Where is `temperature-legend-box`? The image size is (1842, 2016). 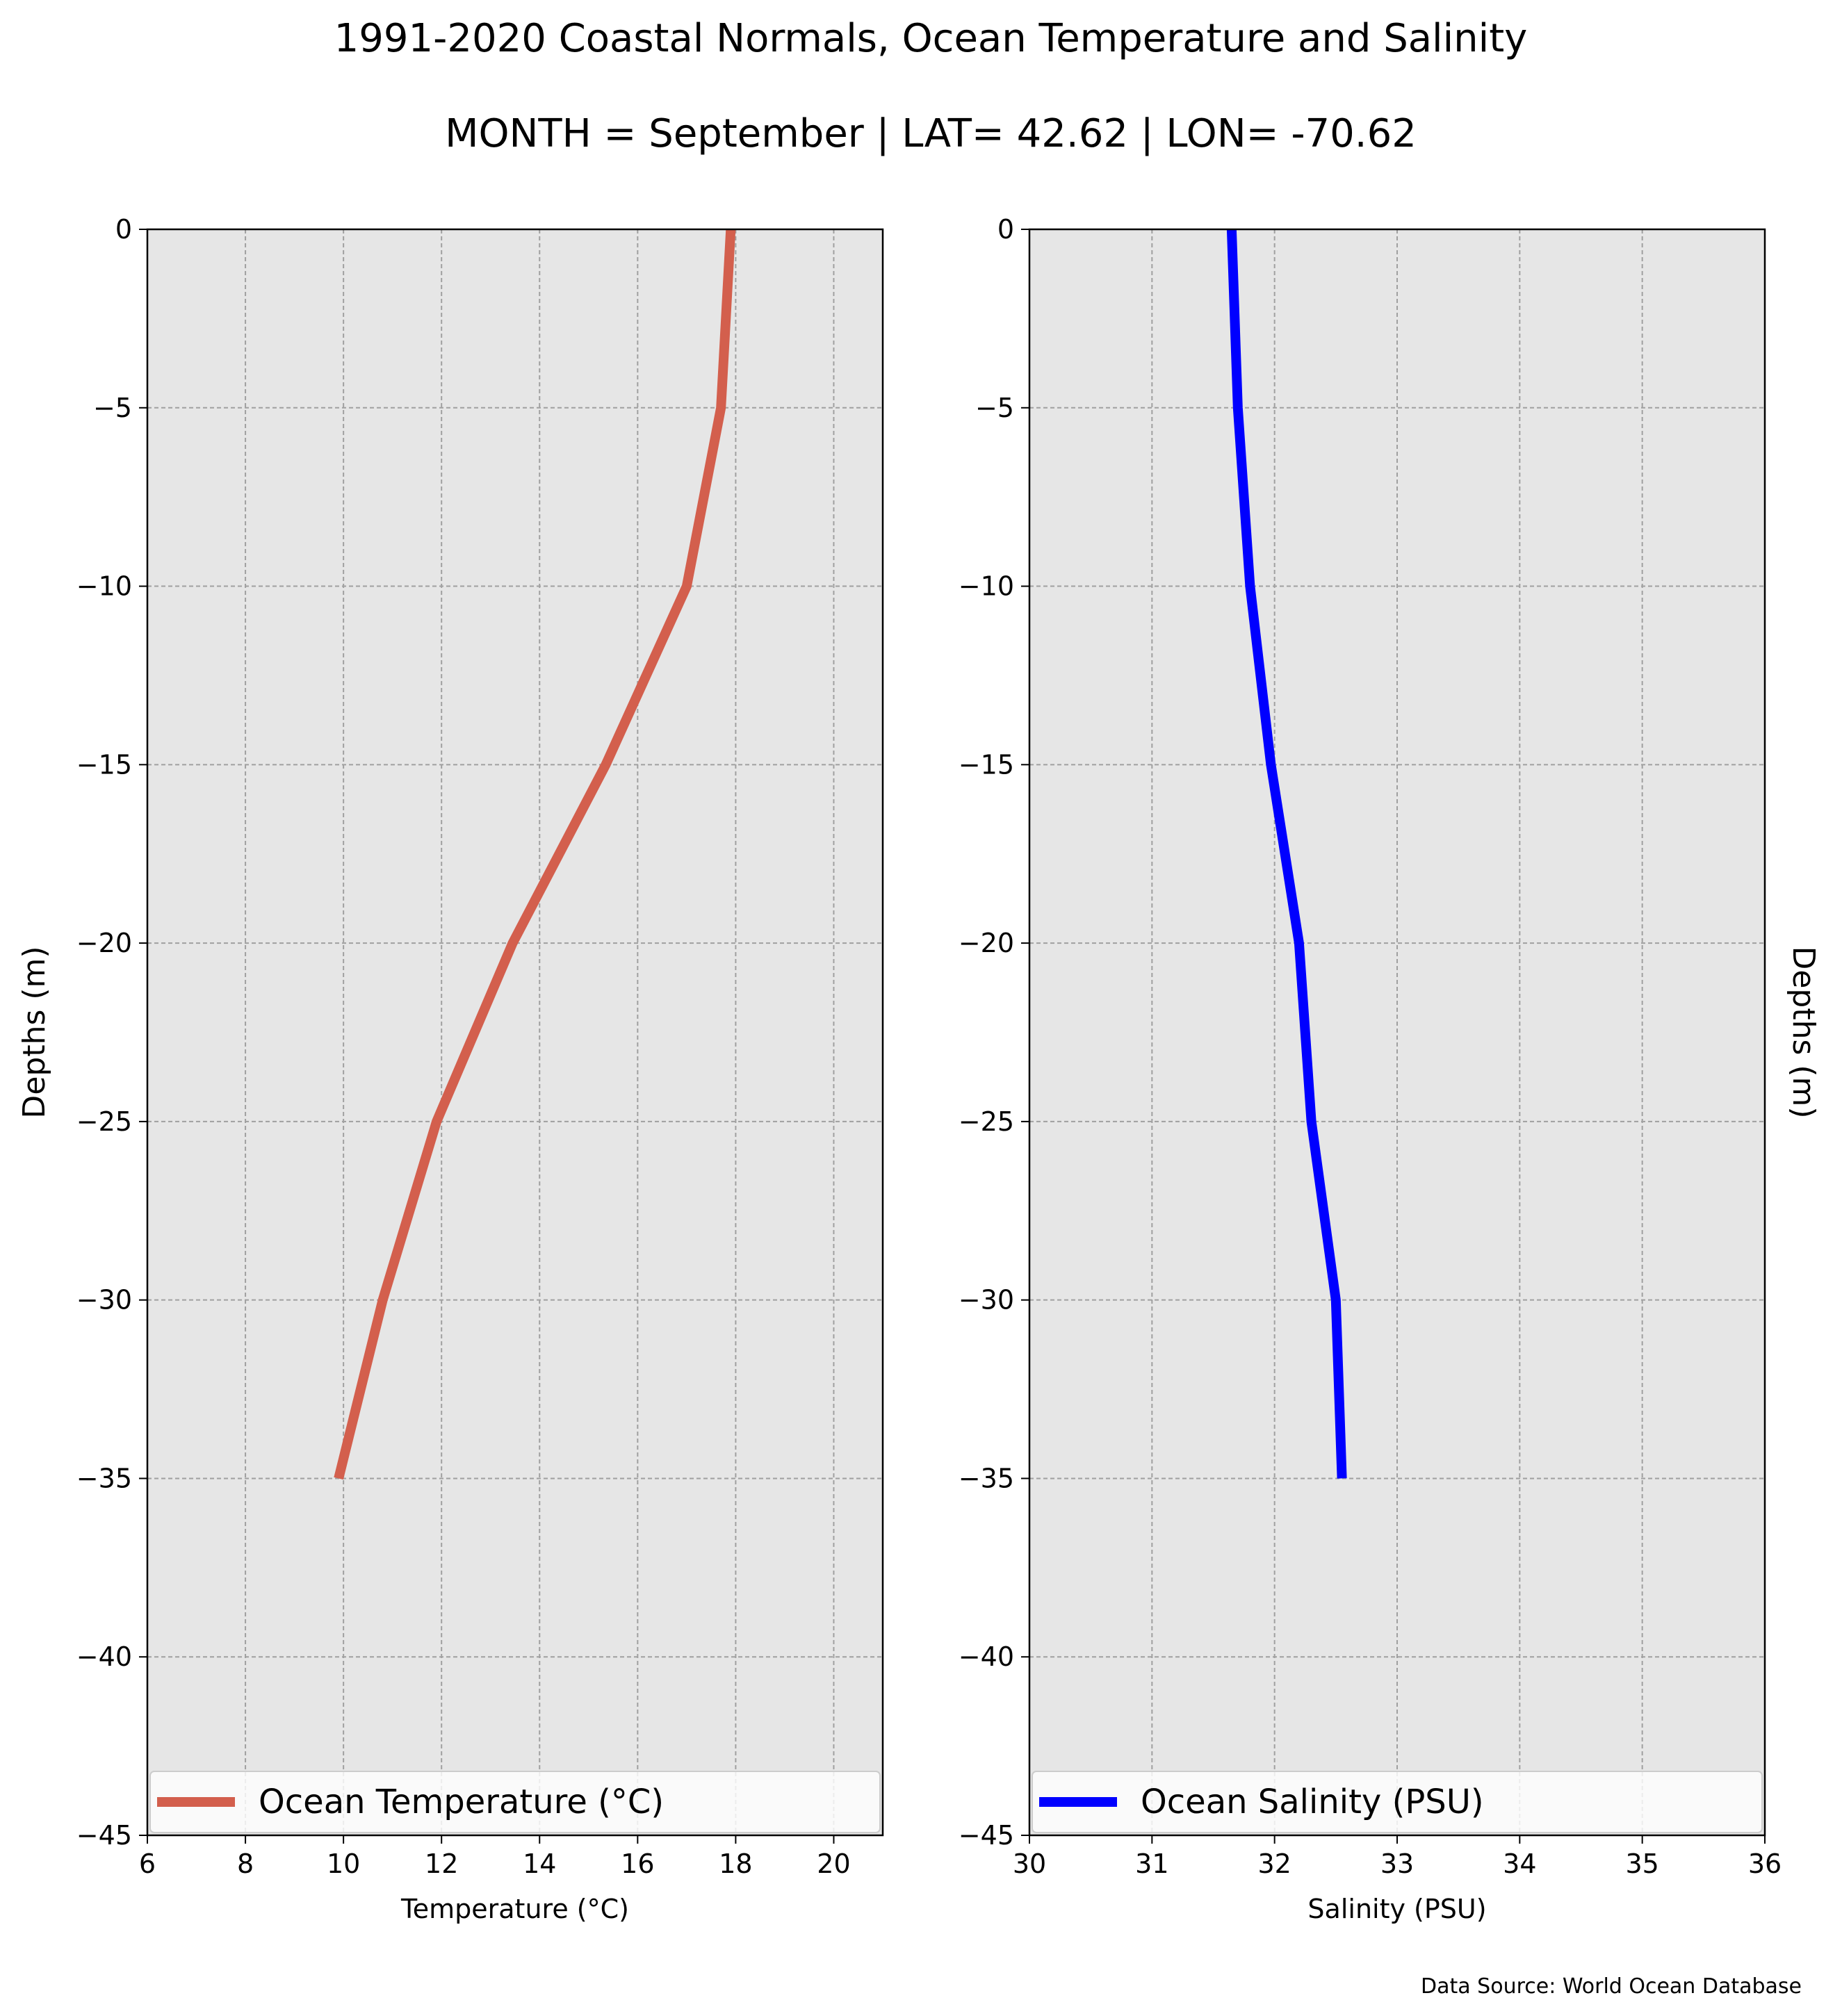 temperature-legend-box is located at coordinates (515, 1802).